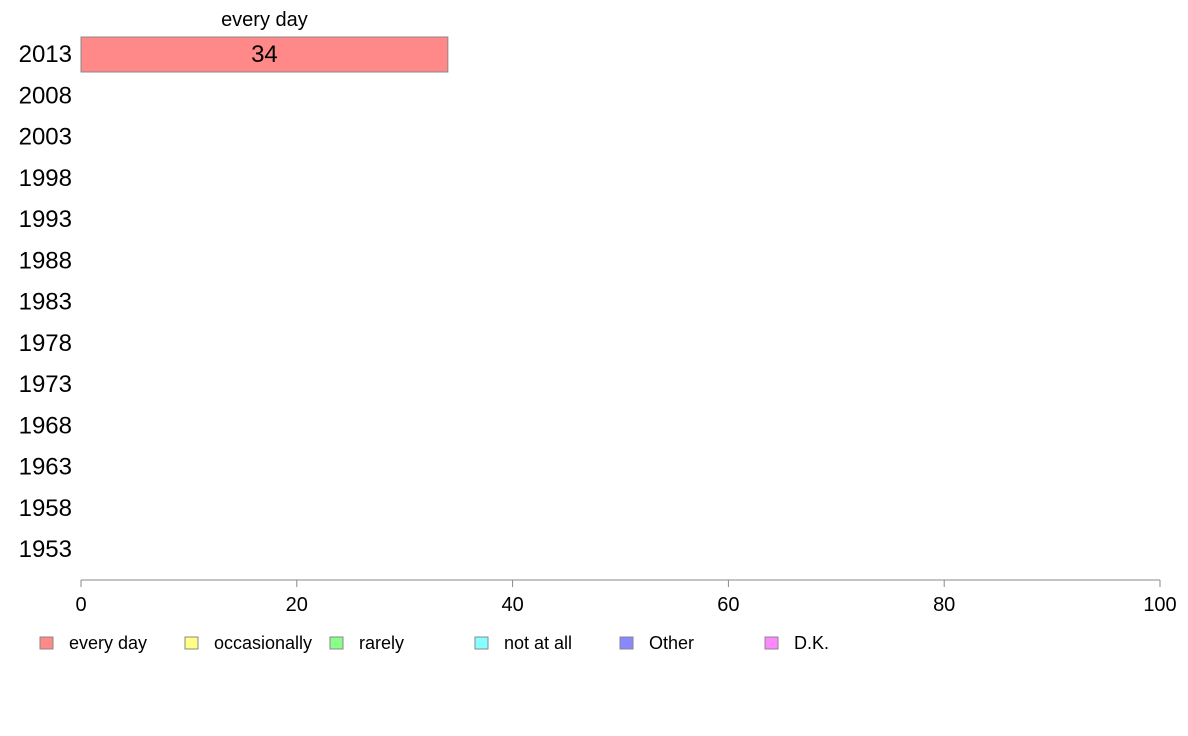 This screenshot has height=736, width=1188. What do you see at coordinates (626, 643) in the screenshot?
I see `legend-swatch-other` at bounding box center [626, 643].